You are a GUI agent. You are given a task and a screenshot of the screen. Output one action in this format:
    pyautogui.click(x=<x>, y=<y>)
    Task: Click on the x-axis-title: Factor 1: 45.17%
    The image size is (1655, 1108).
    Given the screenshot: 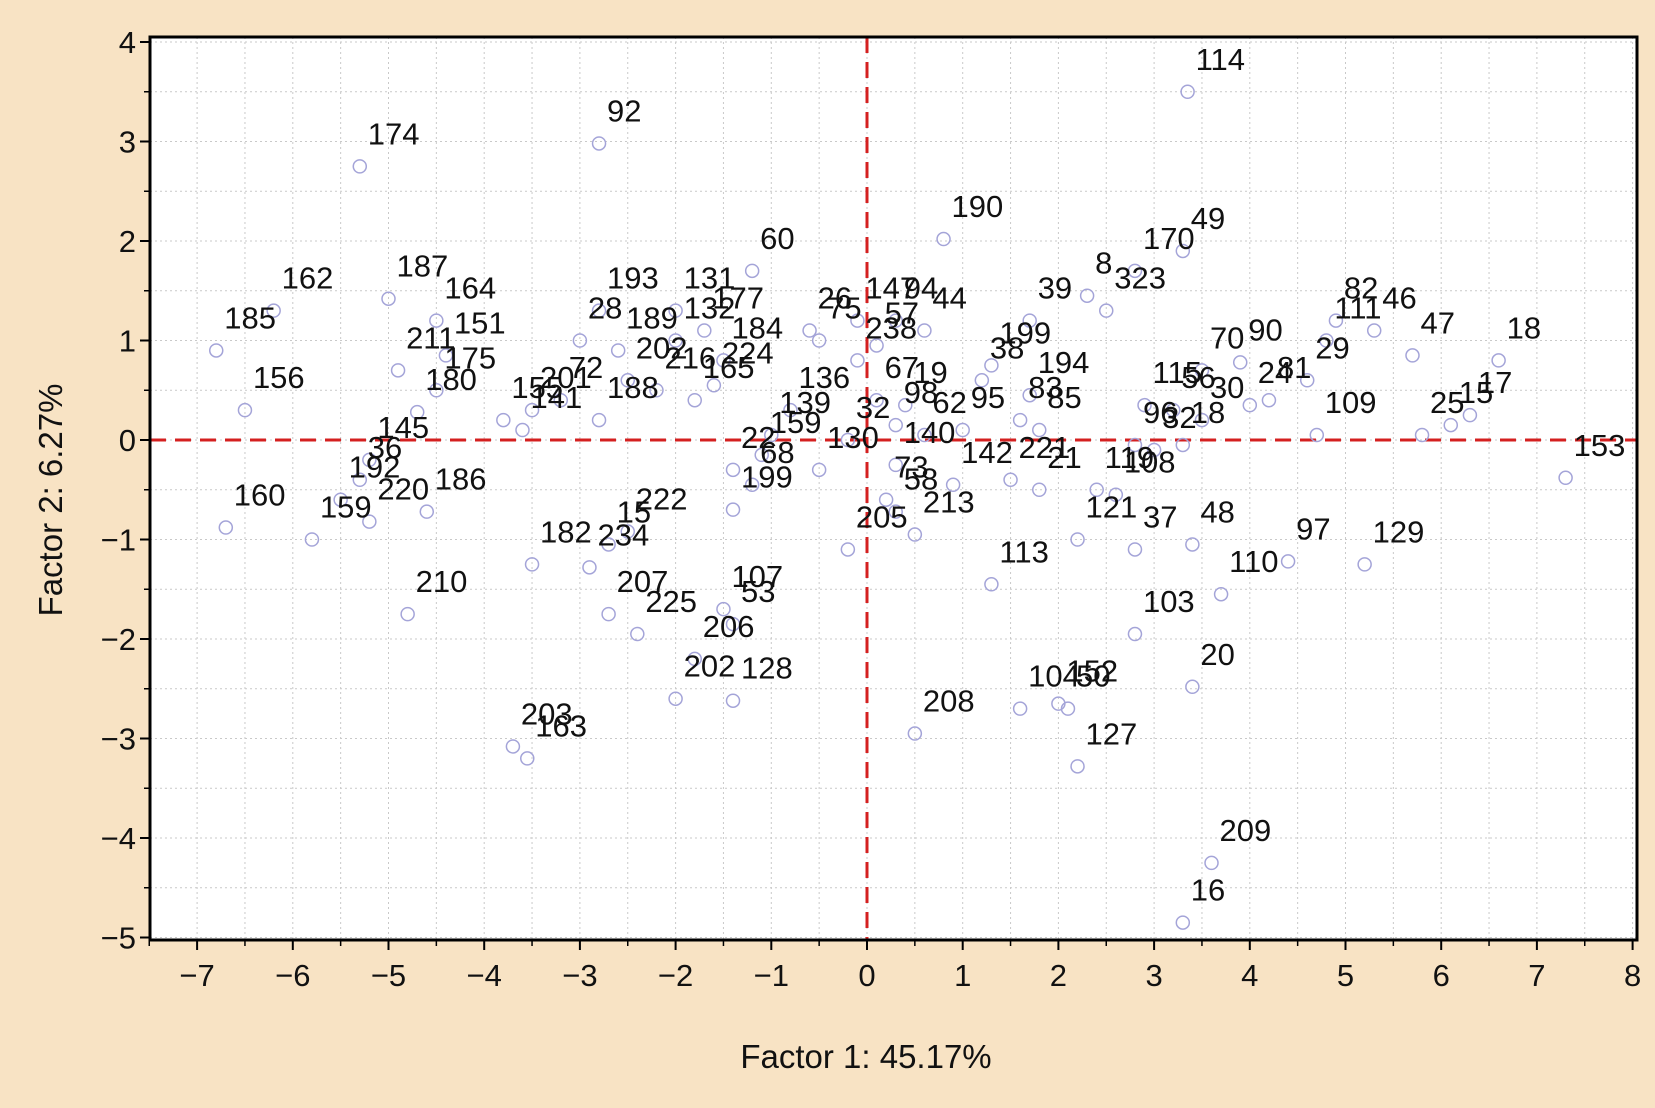 What is the action you would take?
    pyautogui.click(x=865, y=1056)
    